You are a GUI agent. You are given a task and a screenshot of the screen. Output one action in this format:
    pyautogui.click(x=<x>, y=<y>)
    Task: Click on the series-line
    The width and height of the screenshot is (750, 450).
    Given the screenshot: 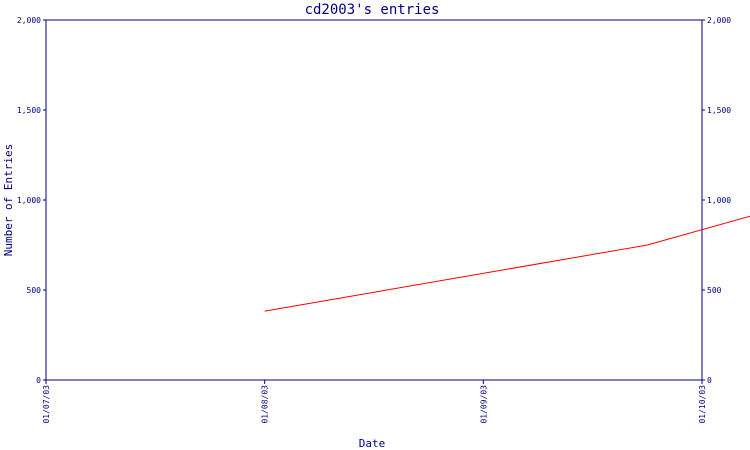 What is the action you would take?
    pyautogui.click(x=507, y=263)
    